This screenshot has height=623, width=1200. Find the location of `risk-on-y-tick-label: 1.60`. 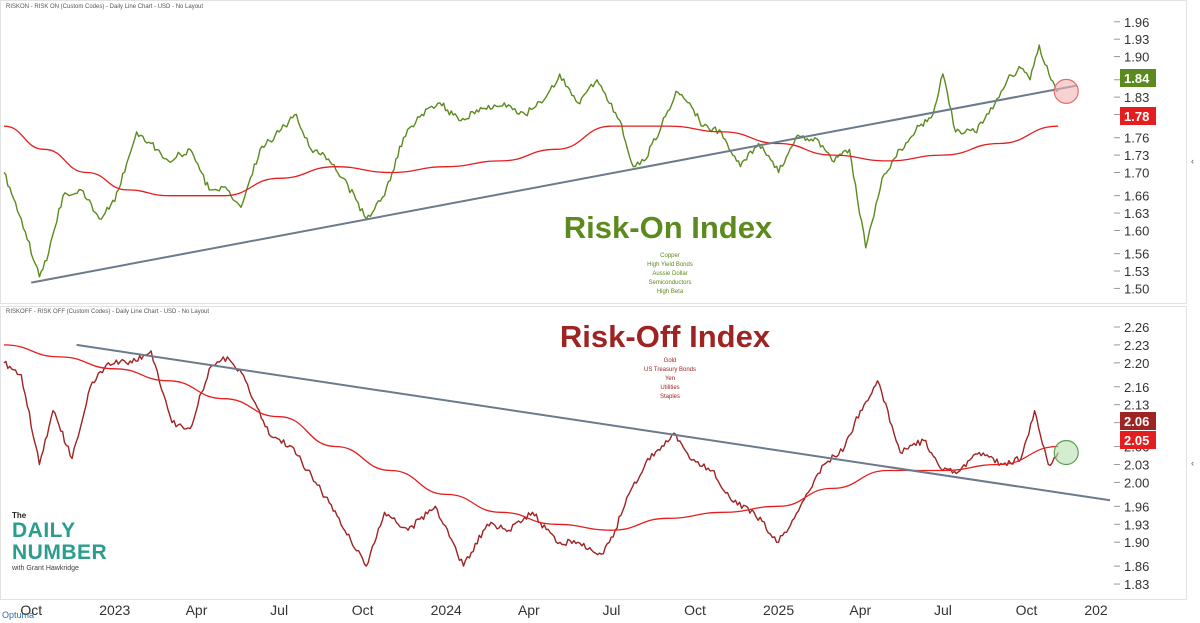

risk-on-y-tick-label: 1.60 is located at coordinates (1136, 230).